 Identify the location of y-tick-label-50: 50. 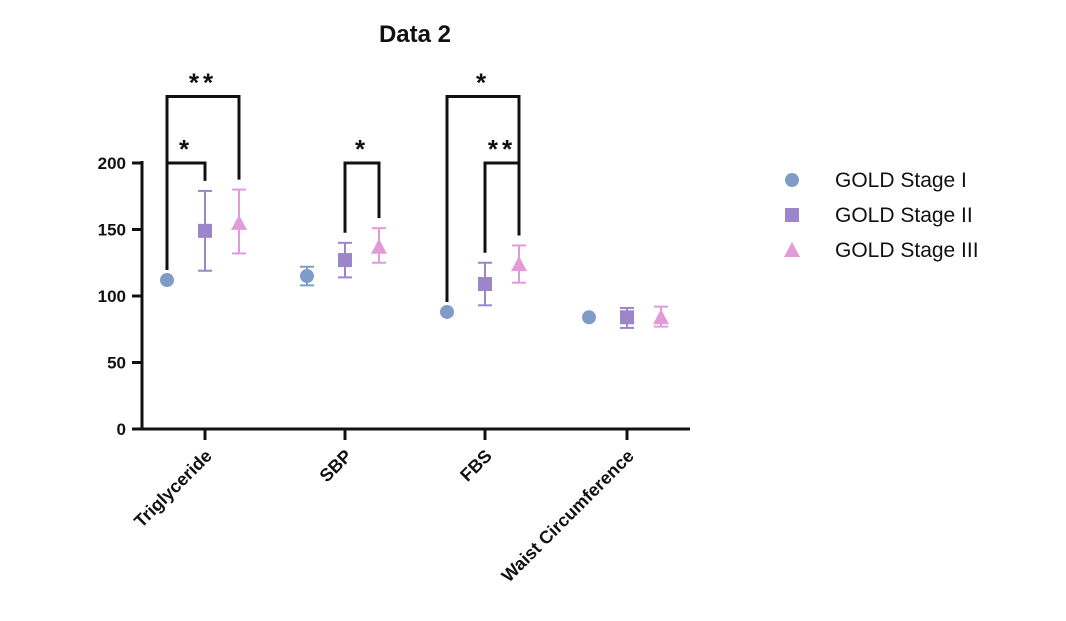
(116, 363).